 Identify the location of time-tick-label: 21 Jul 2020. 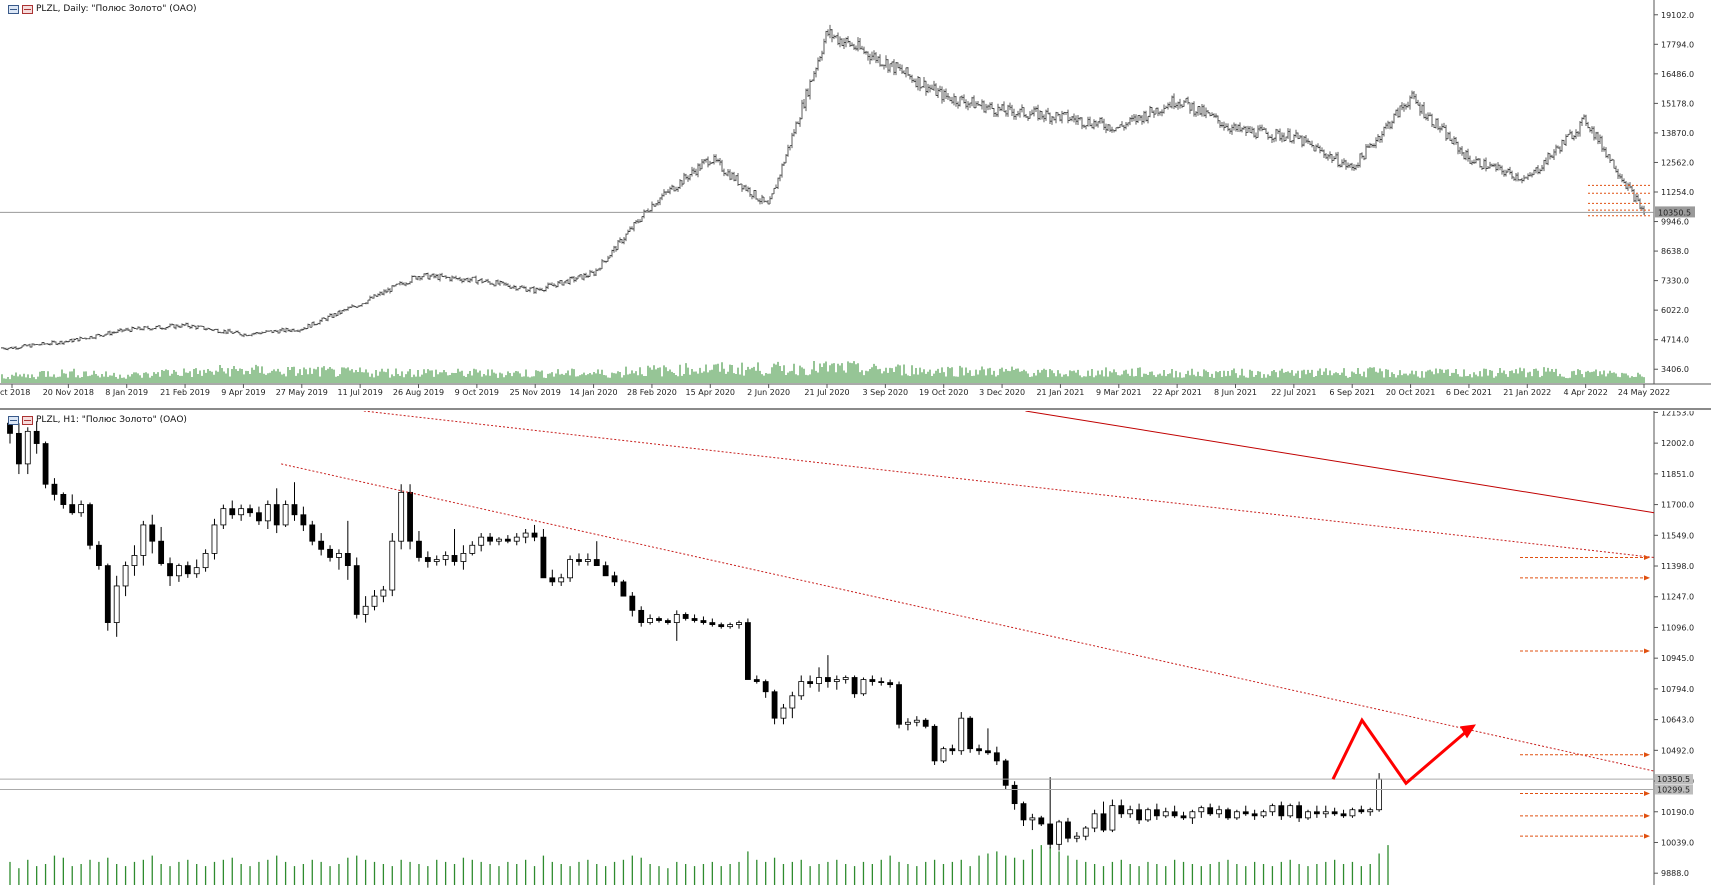
(826, 392).